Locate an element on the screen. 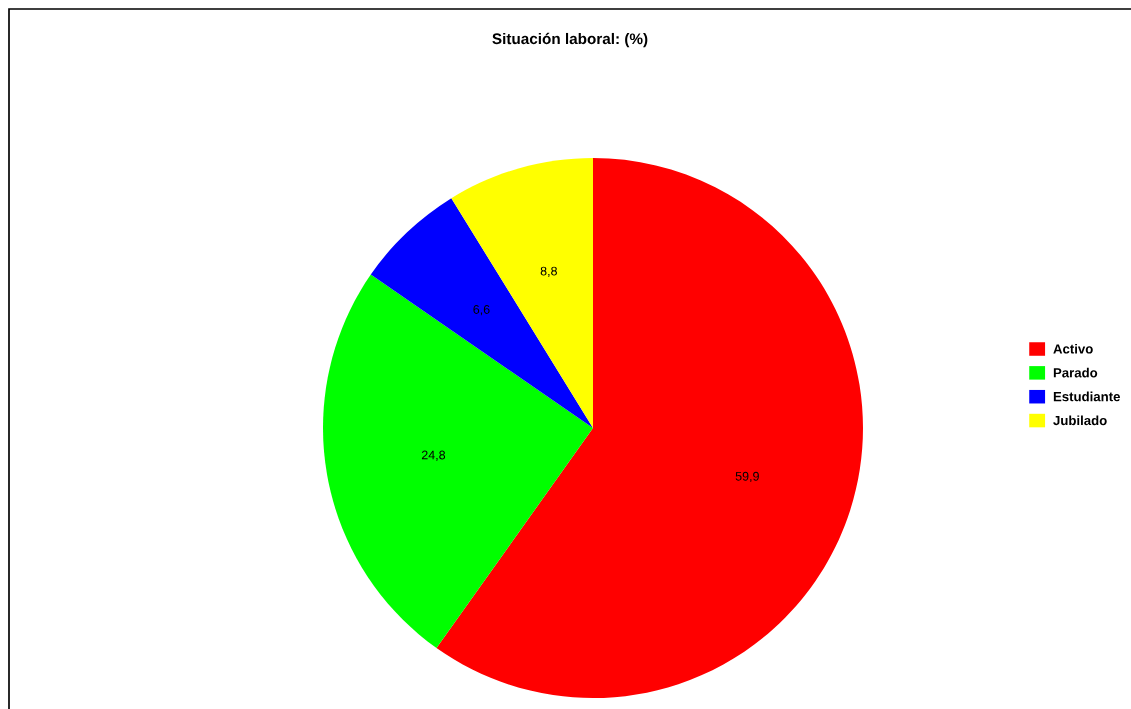 The width and height of the screenshot is (1131, 709). legend-label: Estudiante is located at coordinates (1086, 396).